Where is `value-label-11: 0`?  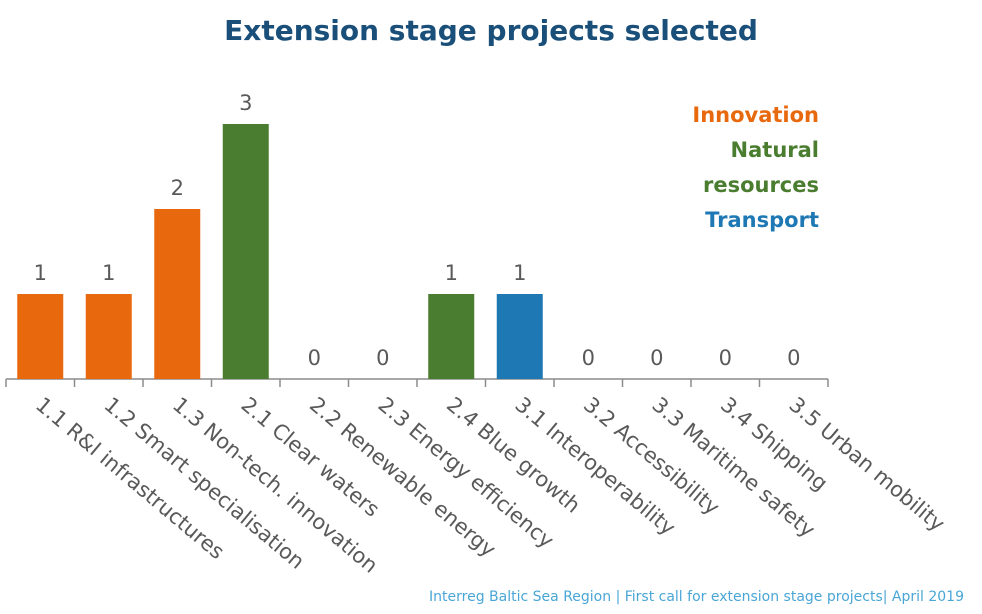 value-label-11: 0 is located at coordinates (725, 358).